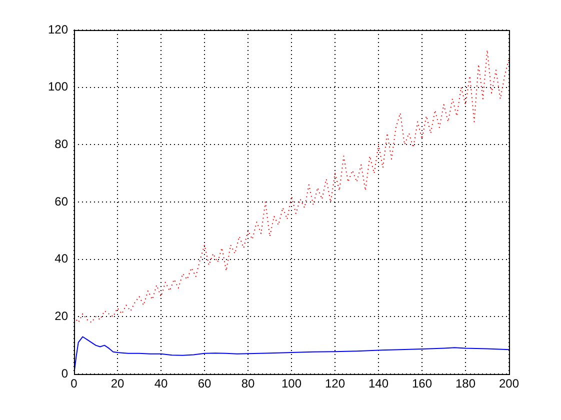 The image size is (561, 420). I want to click on y-tick-label: 0, so click(64, 373).